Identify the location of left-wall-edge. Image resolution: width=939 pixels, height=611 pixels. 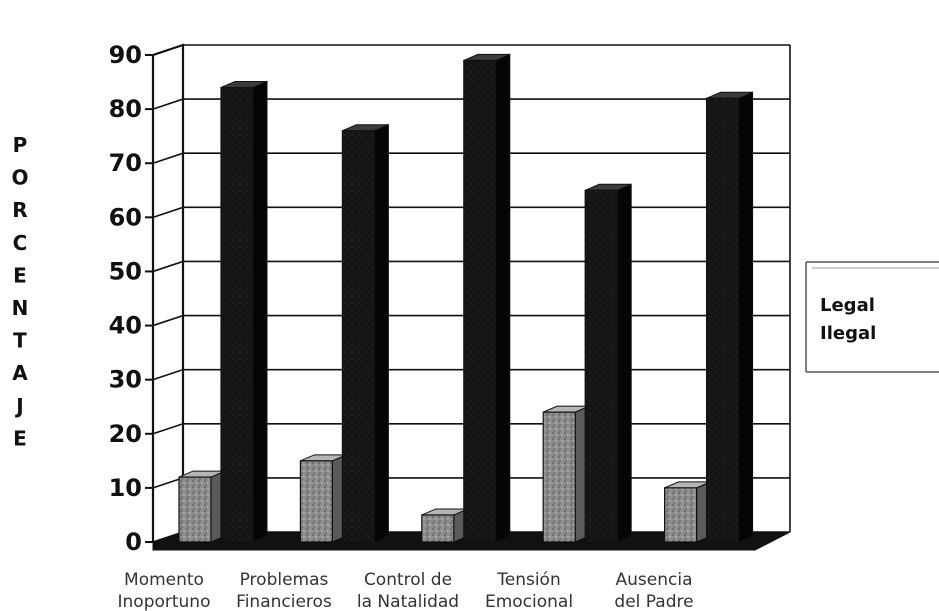
(168, 292).